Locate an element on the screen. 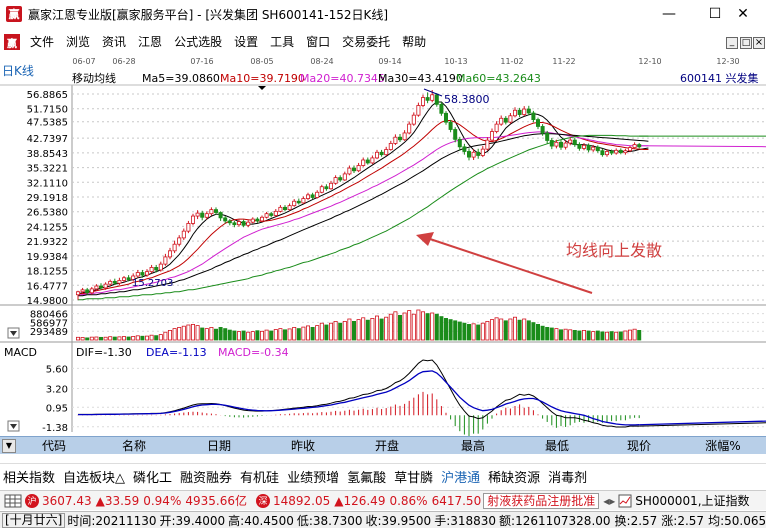 This screenshot has width=766, height=528. scroll-left-button: ▼ is located at coordinates (9, 445).